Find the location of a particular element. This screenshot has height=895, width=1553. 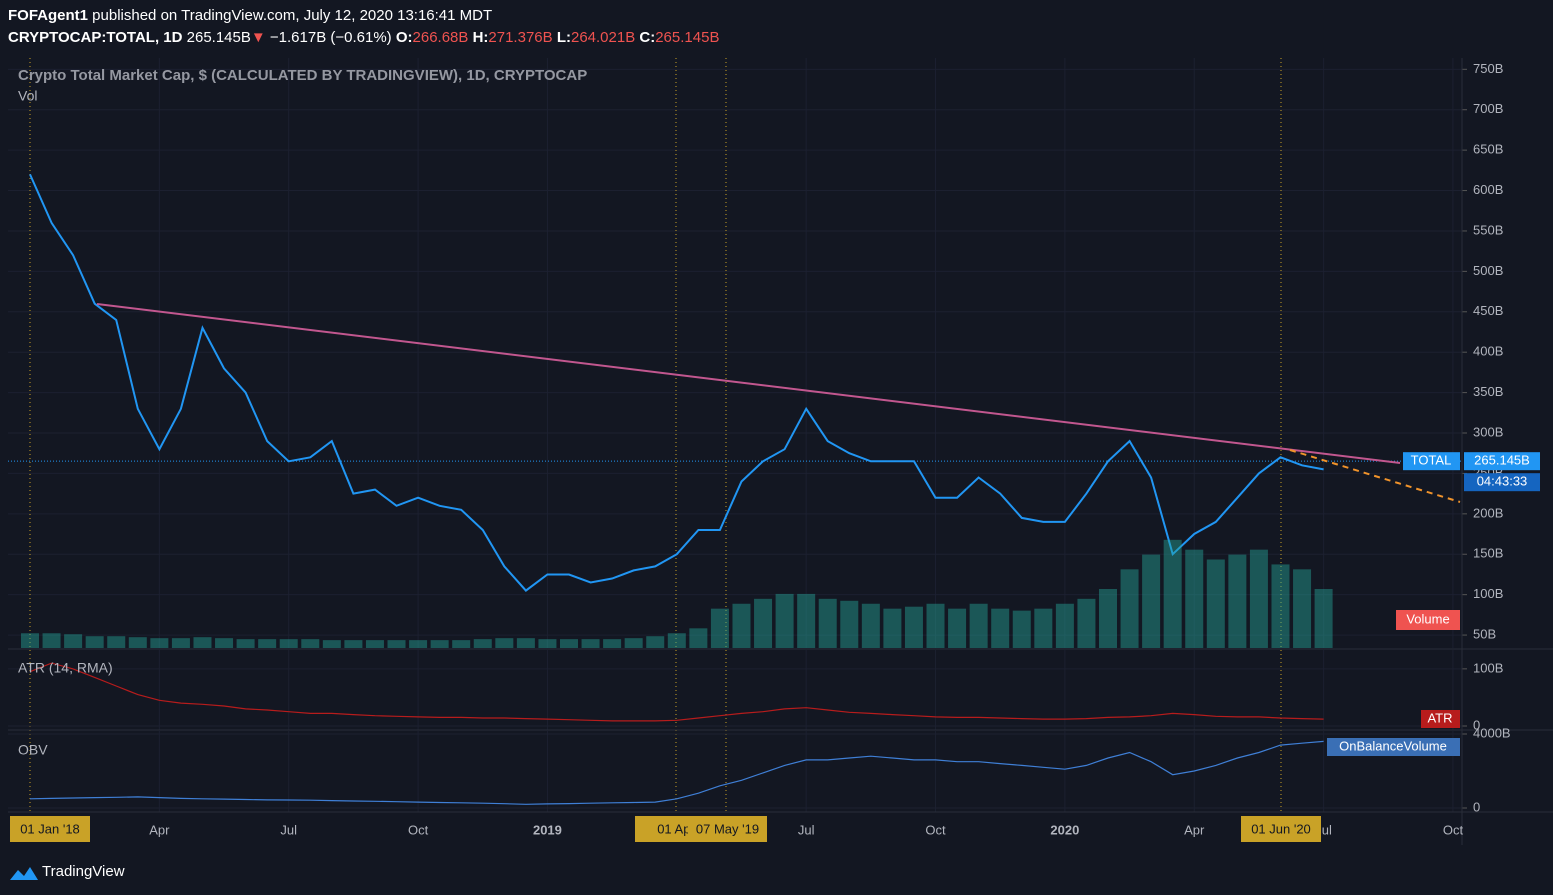

price: 265.145B is located at coordinates (219, 37).